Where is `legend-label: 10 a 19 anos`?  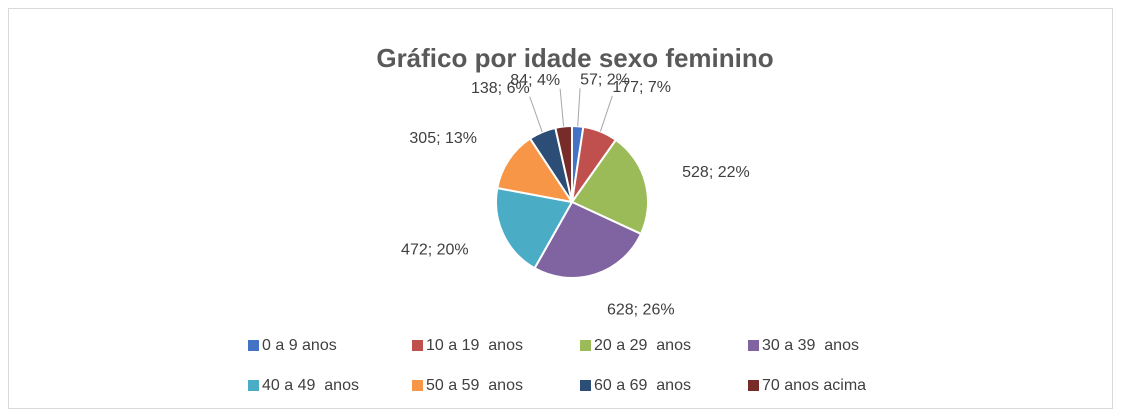
legend-label: 10 a 19 anos is located at coordinates (474, 345).